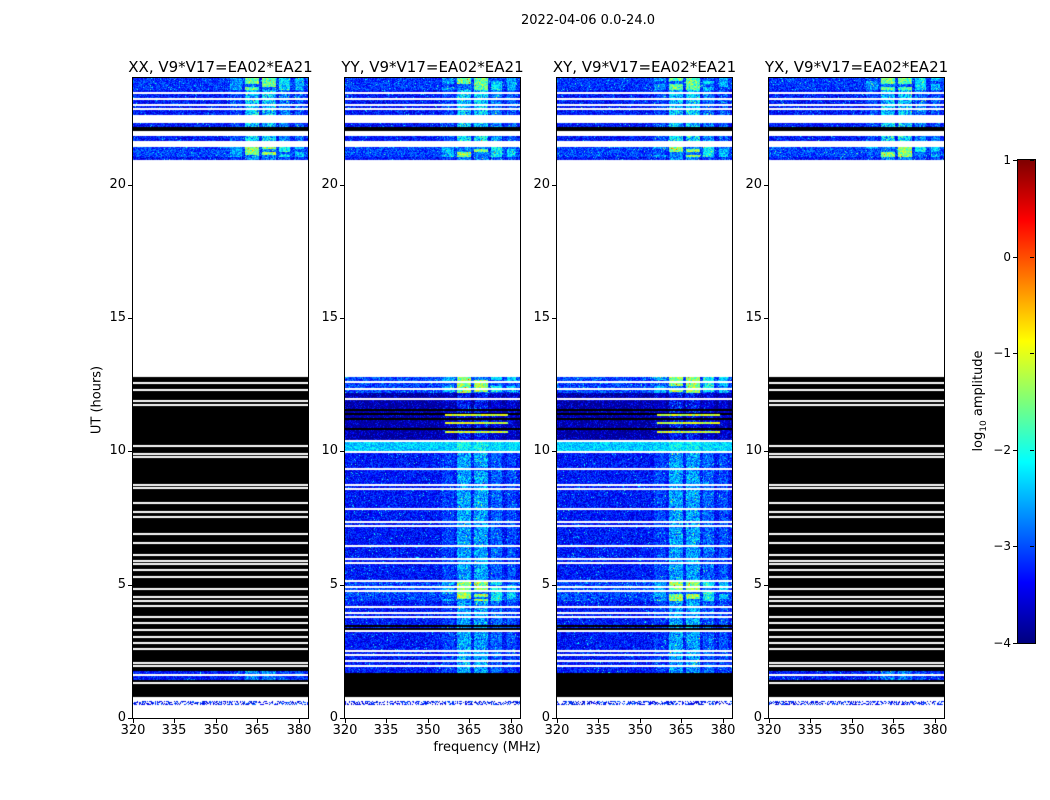 The width and height of the screenshot is (1050, 800). Describe the element at coordinates (487, 747) in the screenshot. I see `x-axis-label: frequency (MHz)` at that location.